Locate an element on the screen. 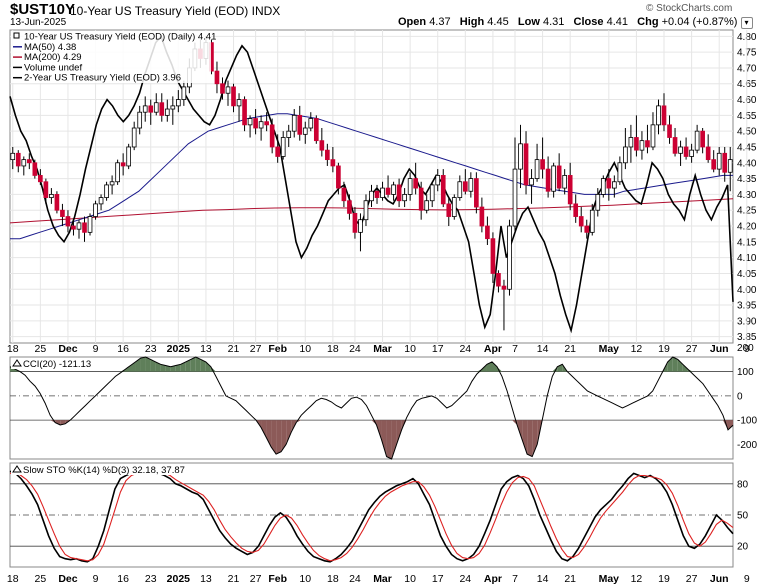 The width and height of the screenshot is (767, 588). info-icon: ▾ is located at coordinates (746, 23).